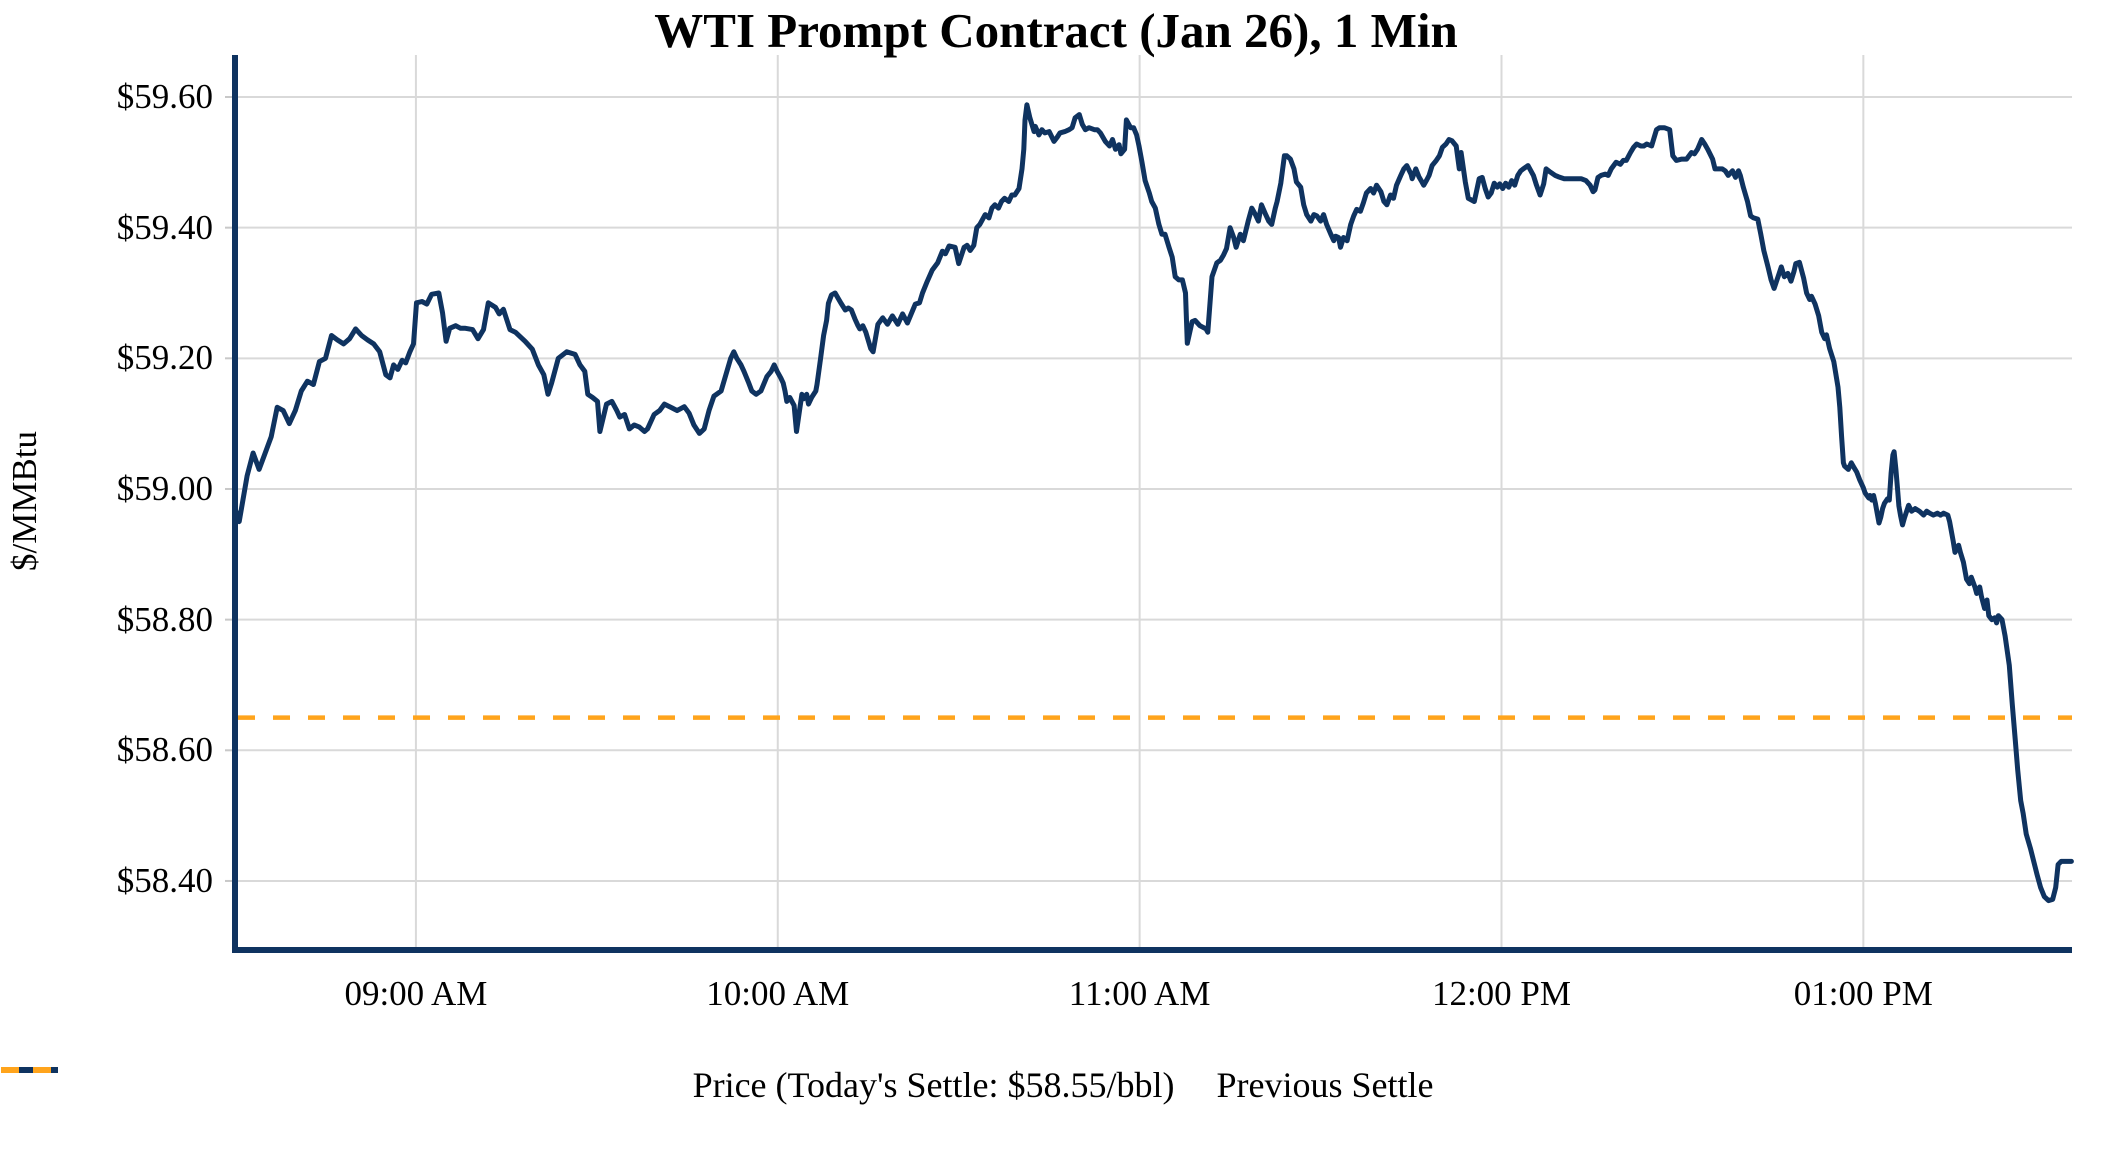 The height and width of the screenshot is (1152, 2112). Describe the element at coordinates (416, 993) in the screenshot. I see `x-tick-label: 09:00 AM` at that location.